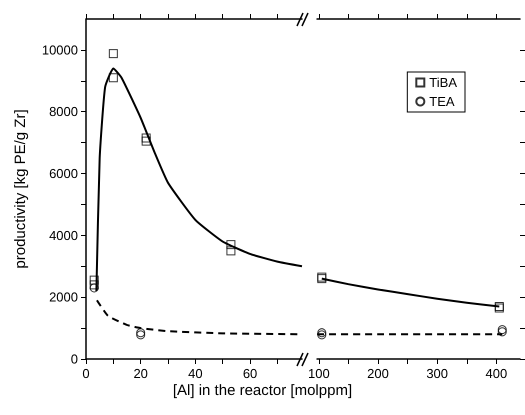 This screenshot has height=415, width=525. What do you see at coordinates (437, 373) in the screenshot?
I see `x-tick-label: 300` at bounding box center [437, 373].